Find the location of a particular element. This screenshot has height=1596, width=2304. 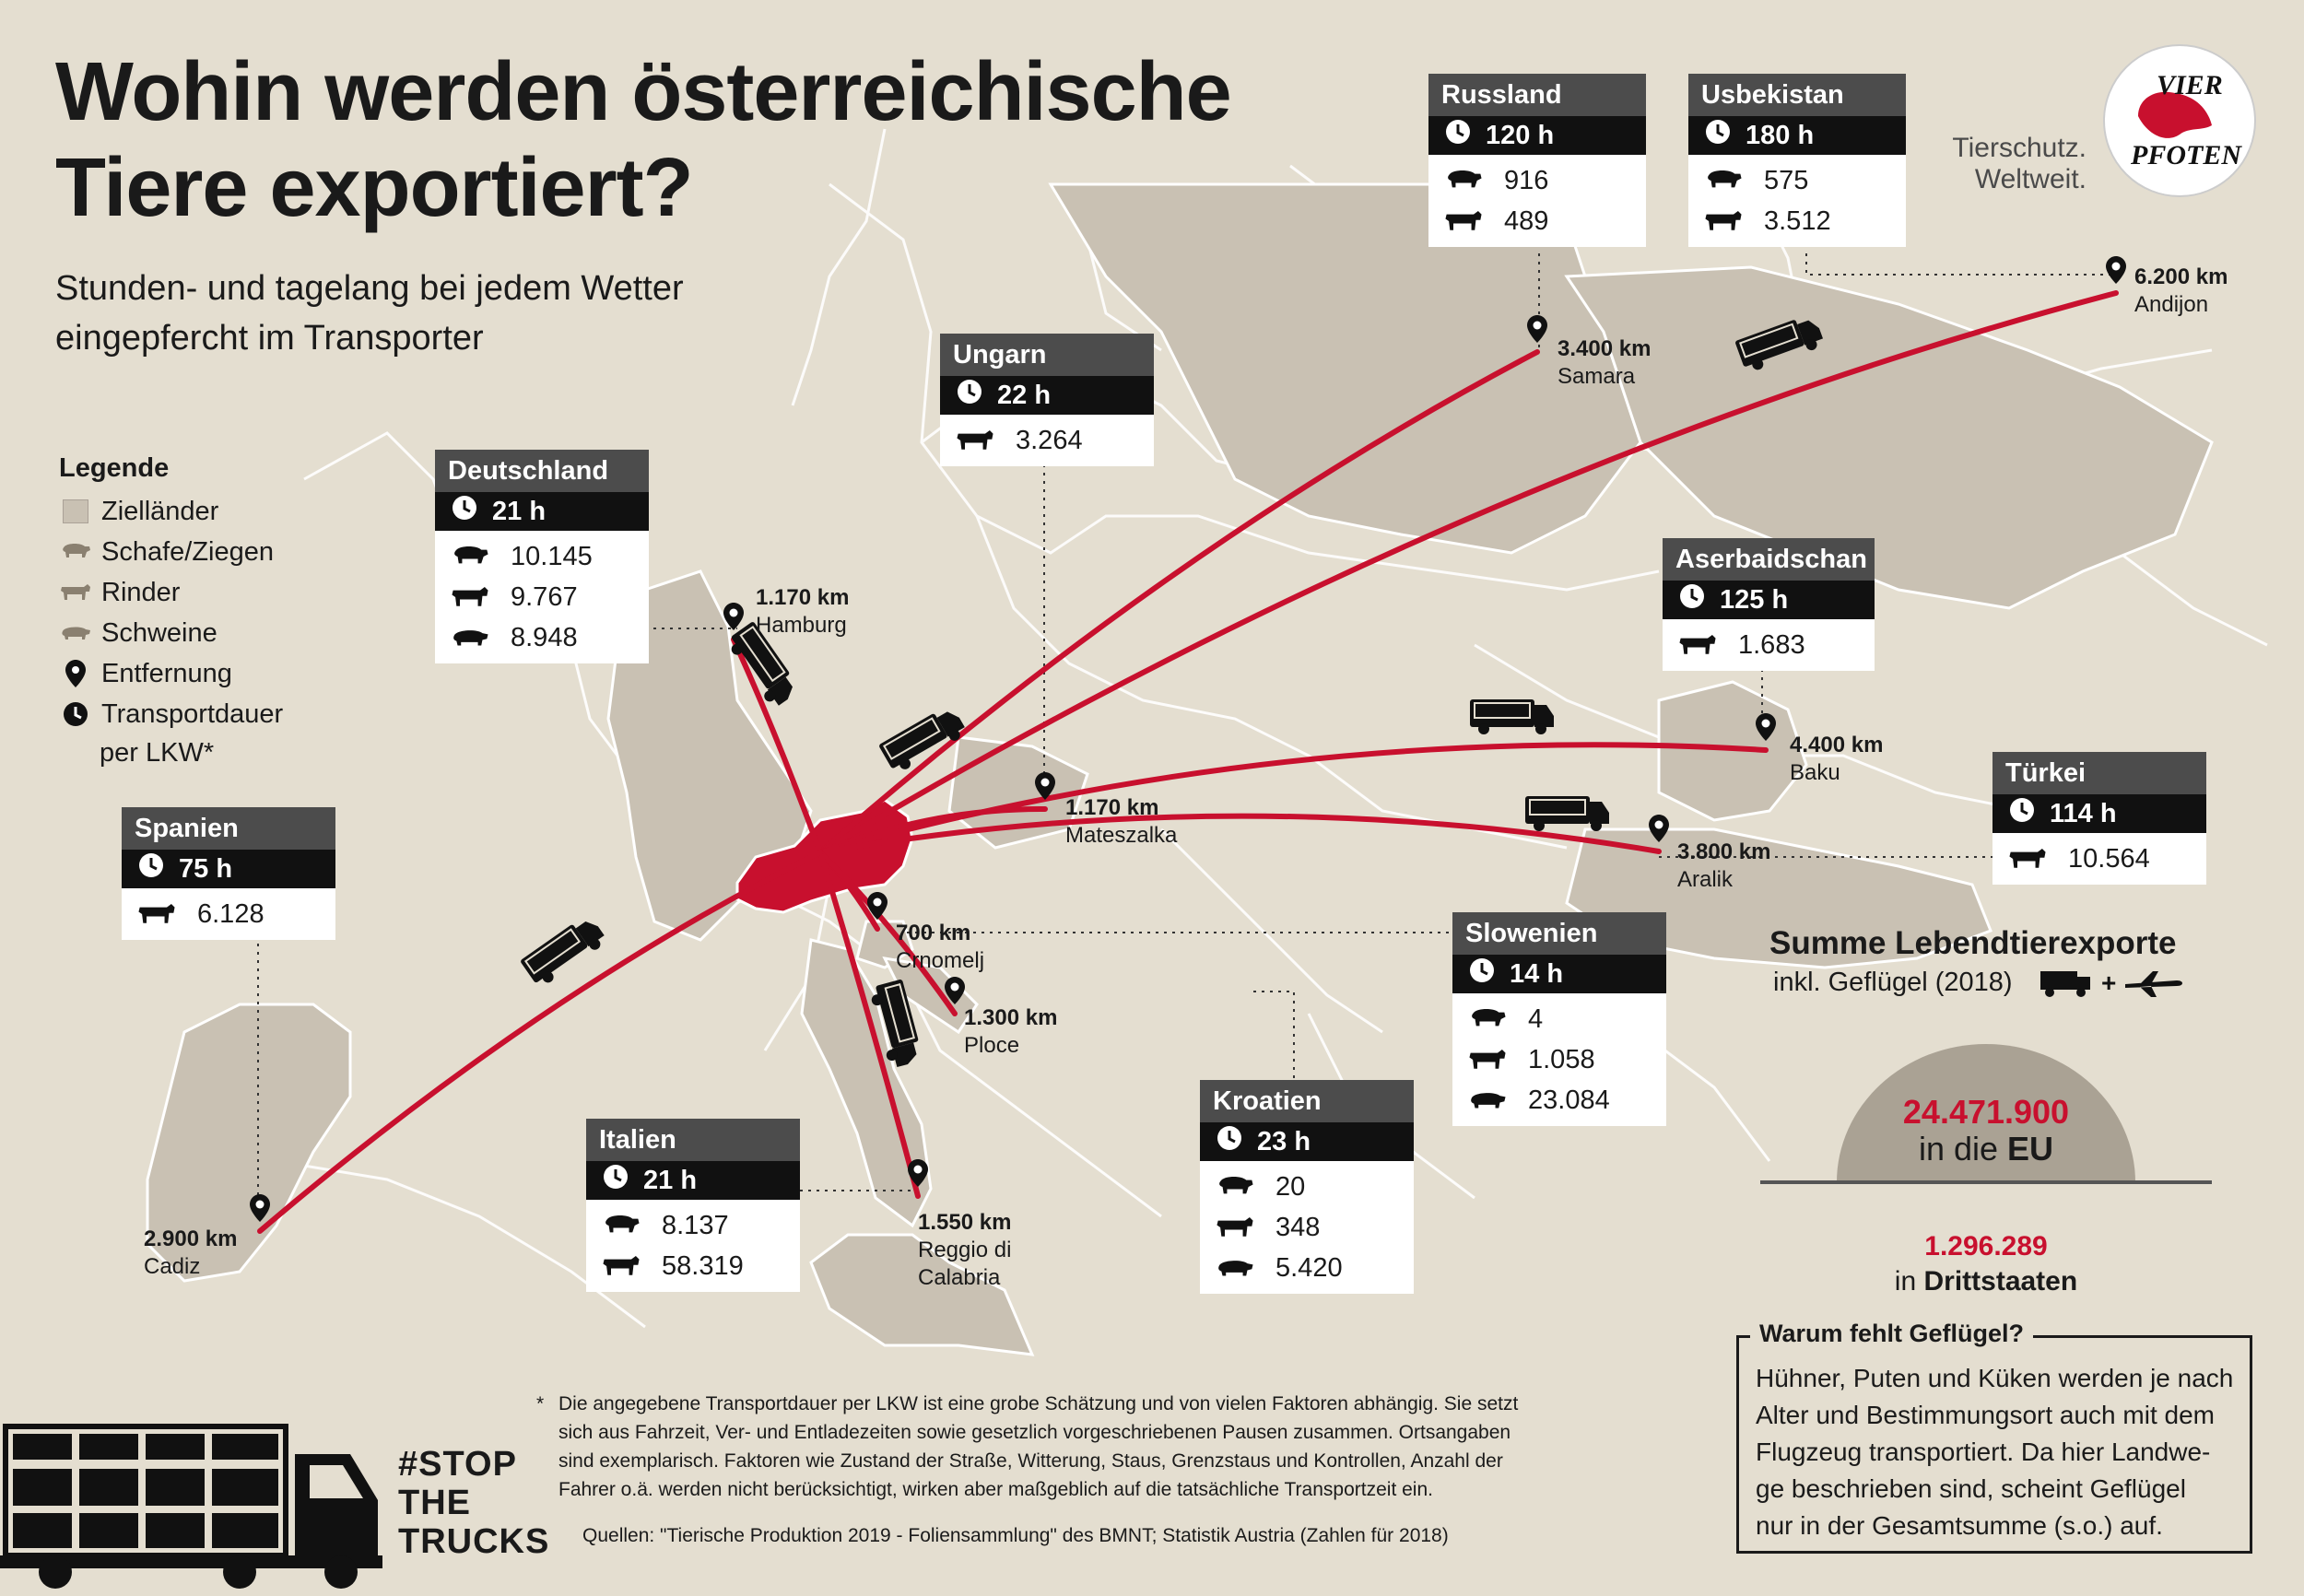

destination-label-ploce: 1.300 km Ploce is located at coordinates (1010, 1032).